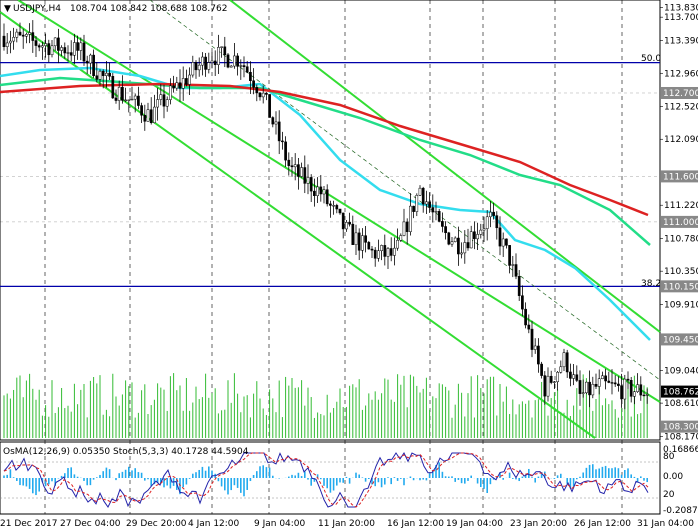  I want to click on time-label: 19 Jan 04:00, so click(474, 524).